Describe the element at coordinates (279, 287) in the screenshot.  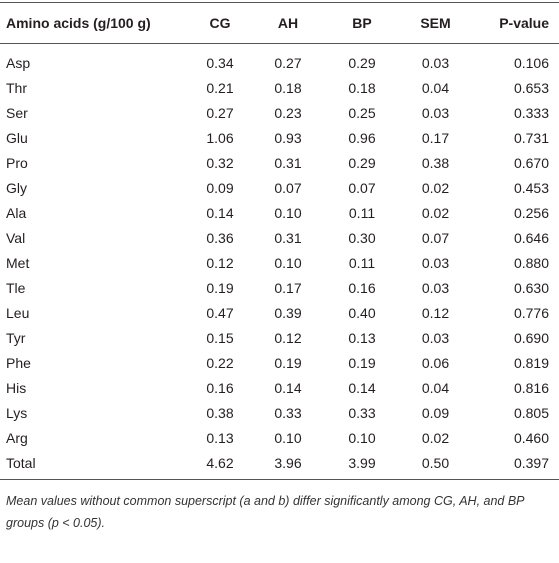
I see `table-row: Tle 0.19 0.17 0.16 0.03 0.630` at that location.